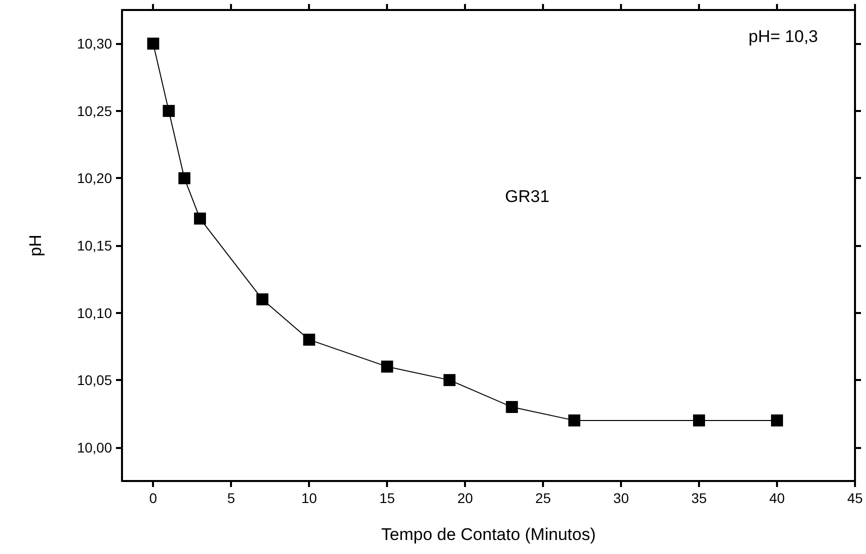  I want to click on x-tick-label: 10, so click(309, 498).